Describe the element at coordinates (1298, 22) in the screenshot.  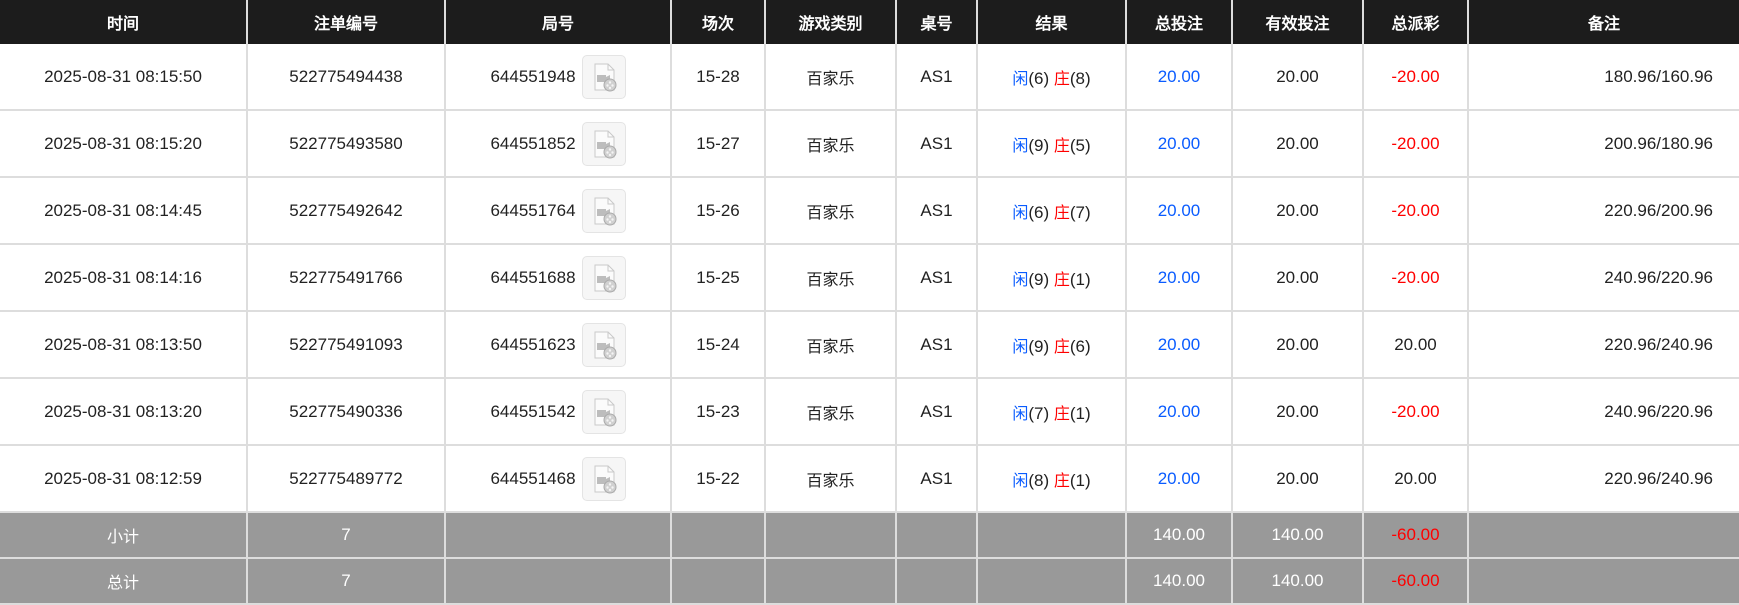
I see `col-valid-bet: 有效投注` at that location.